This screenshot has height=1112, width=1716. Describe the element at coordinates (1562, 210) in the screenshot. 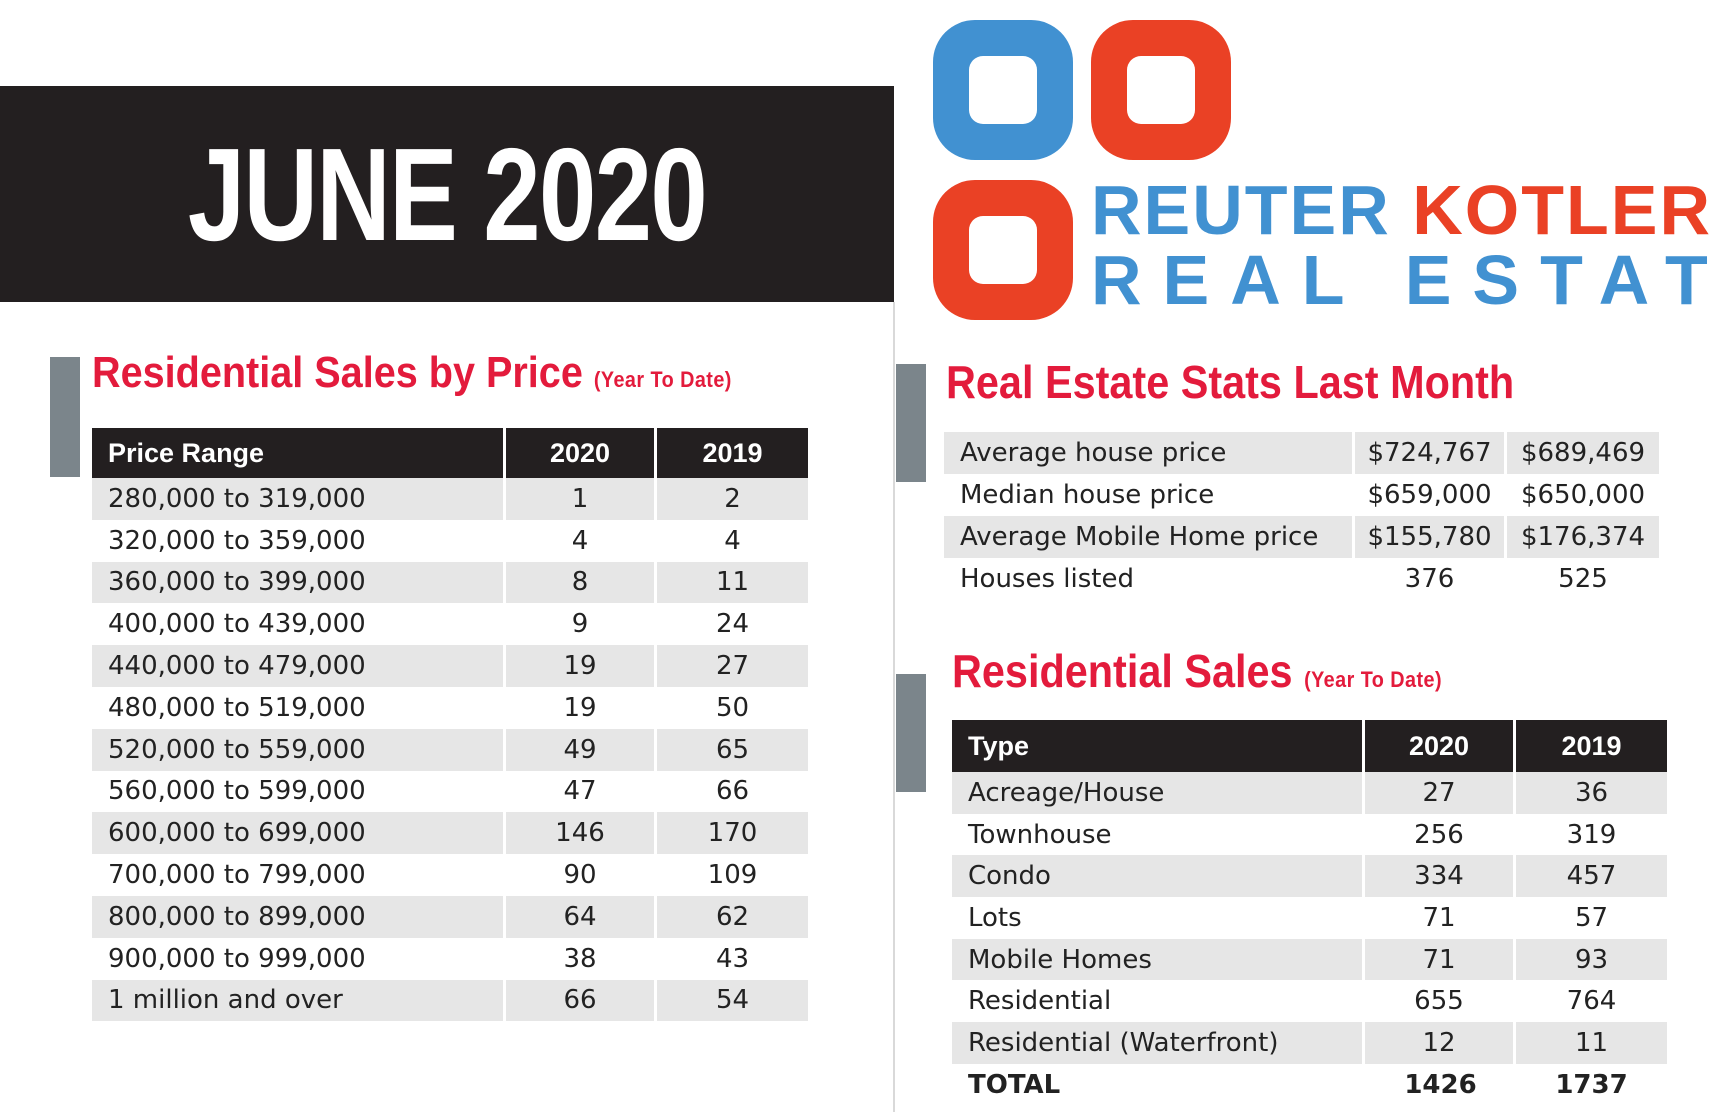

I see `logo-word-kotler: KOTLER` at that location.